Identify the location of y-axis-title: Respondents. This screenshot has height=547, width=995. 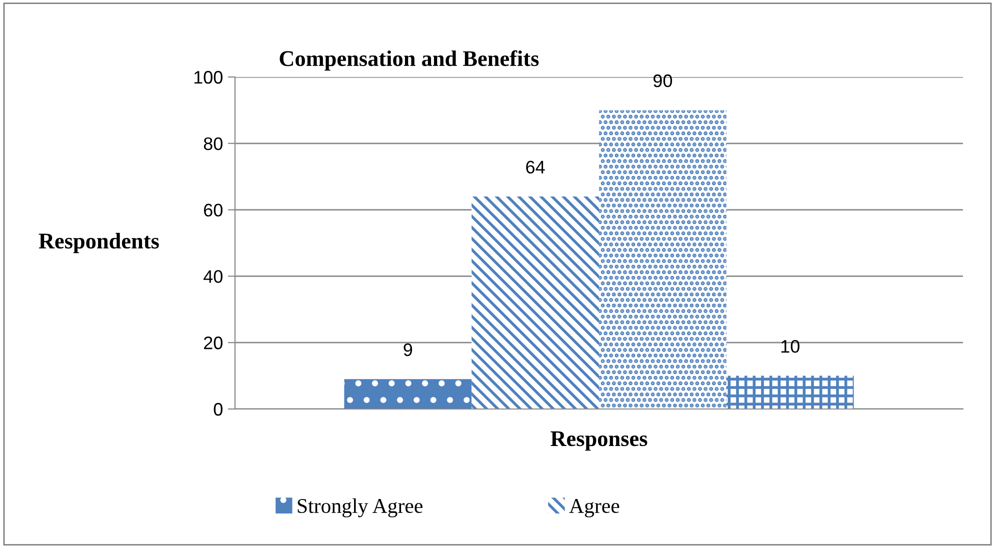
(98, 243).